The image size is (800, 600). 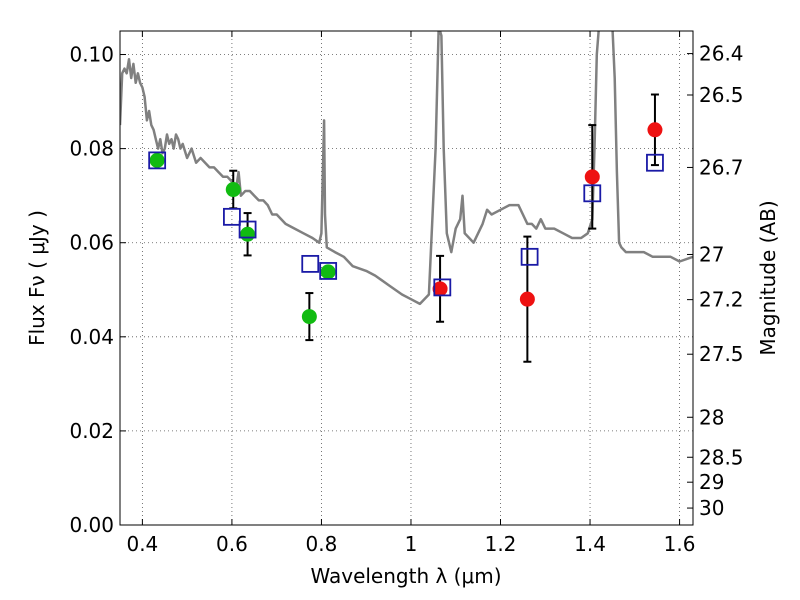 What do you see at coordinates (680, 544) in the screenshot?
I see `x-tick-label: 1.6` at bounding box center [680, 544].